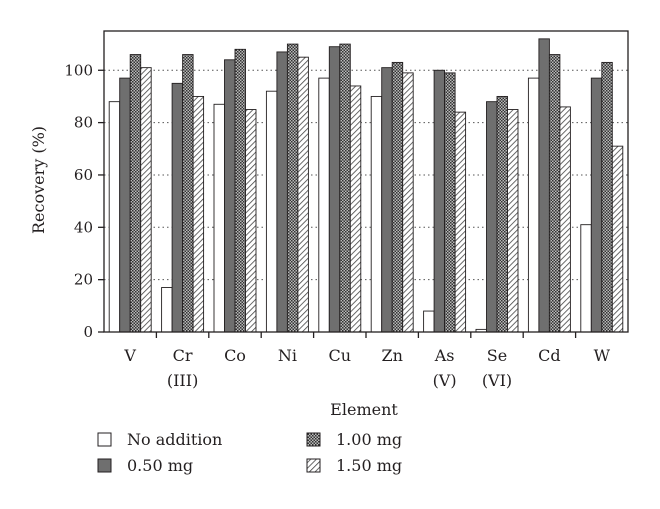 The image size is (660, 509). What do you see at coordinates (369, 439) in the screenshot?
I see `legend-label: 1.00 mg` at bounding box center [369, 439].